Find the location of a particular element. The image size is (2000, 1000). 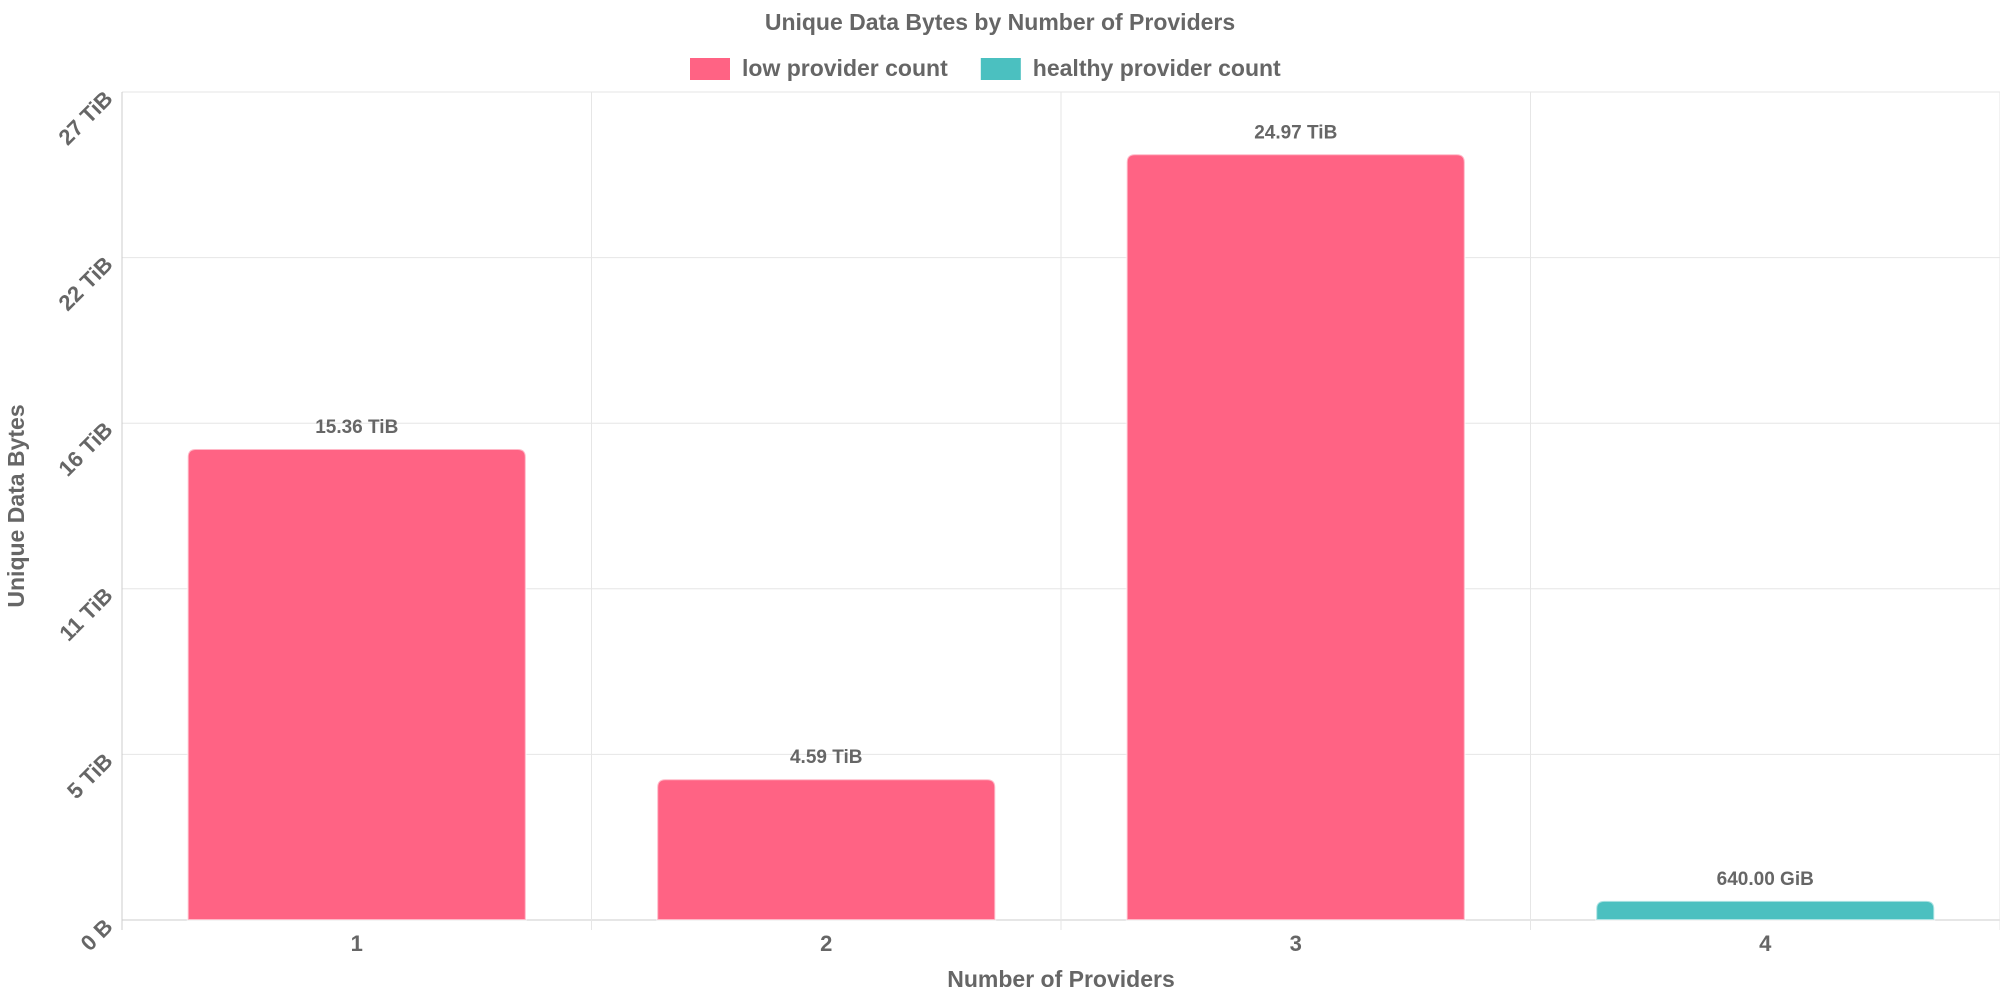

y-axis-ticks: 0 B 5 TiB 11 TiB 16 TiB 22 TiB 27 TiB is located at coordinates (85, 521).